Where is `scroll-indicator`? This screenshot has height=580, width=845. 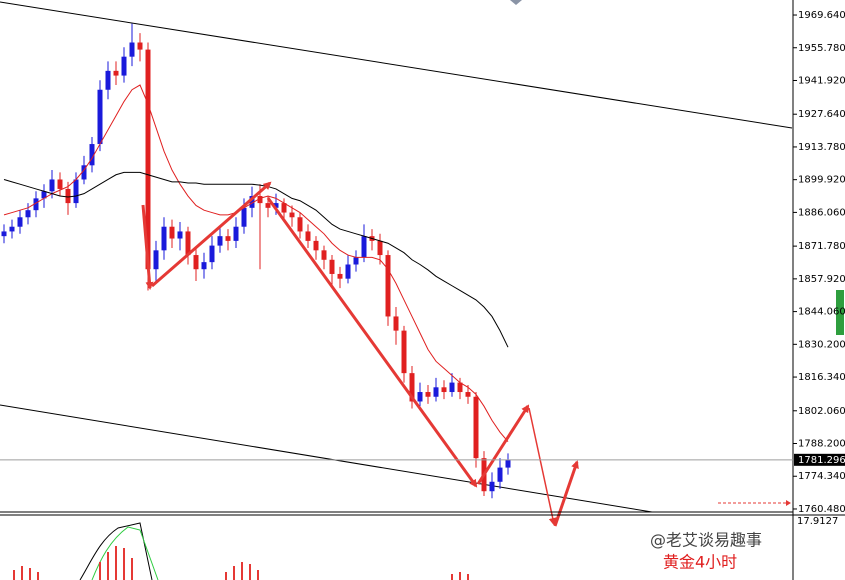
scroll-indicator is located at coordinates (840, 312).